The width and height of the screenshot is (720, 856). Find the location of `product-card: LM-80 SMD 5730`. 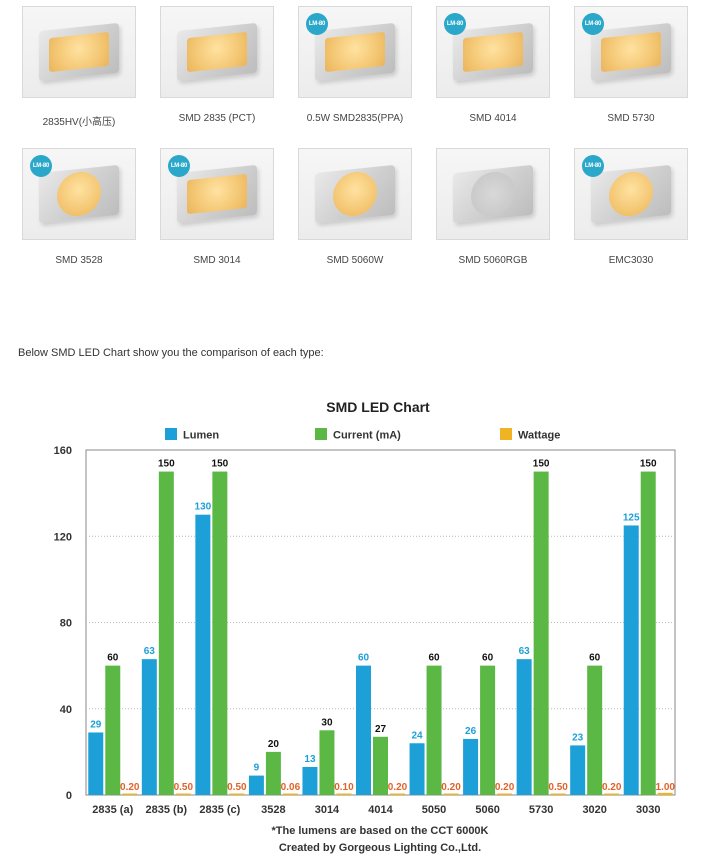

product-card: LM-80 SMD 5730 is located at coordinates (631, 67).